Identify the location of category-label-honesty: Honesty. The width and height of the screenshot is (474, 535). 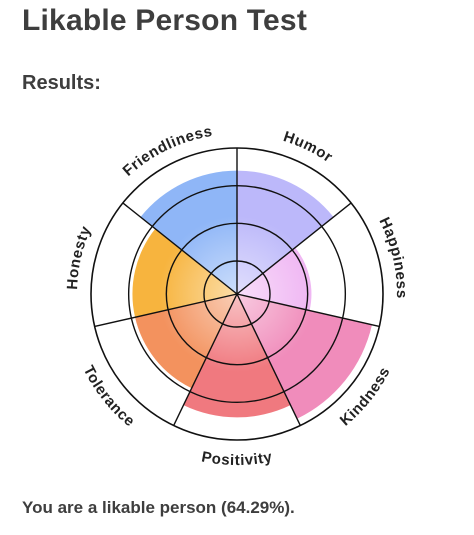
(79, 256).